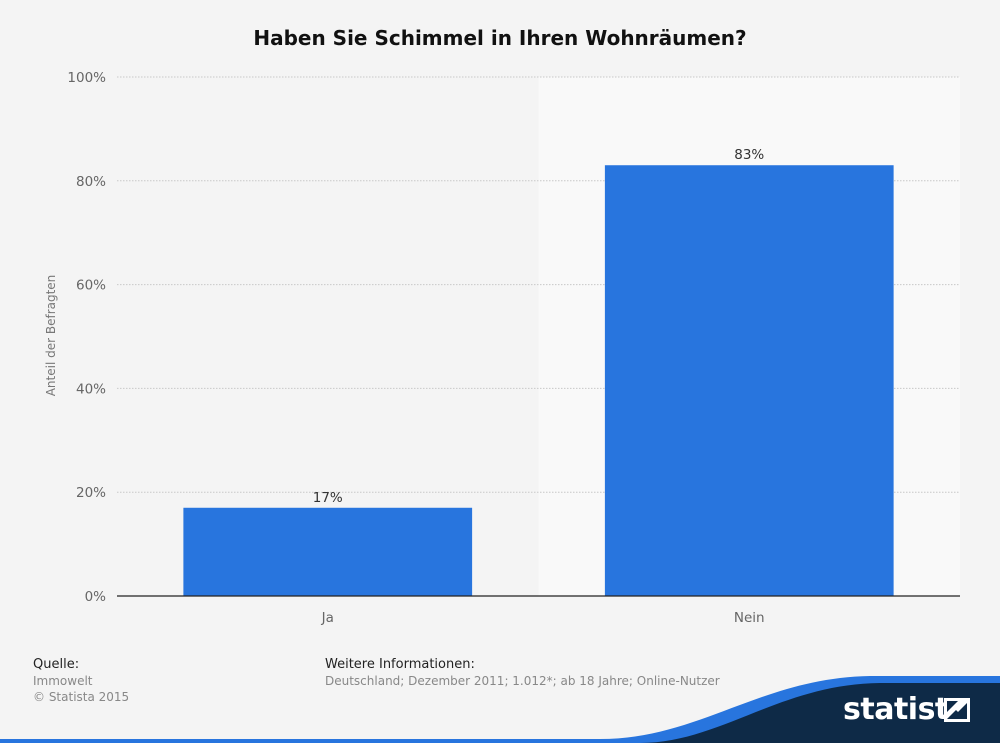 This screenshot has height=743, width=1000. I want to click on x-axis-labels: Ja Nein, so click(543, 618).